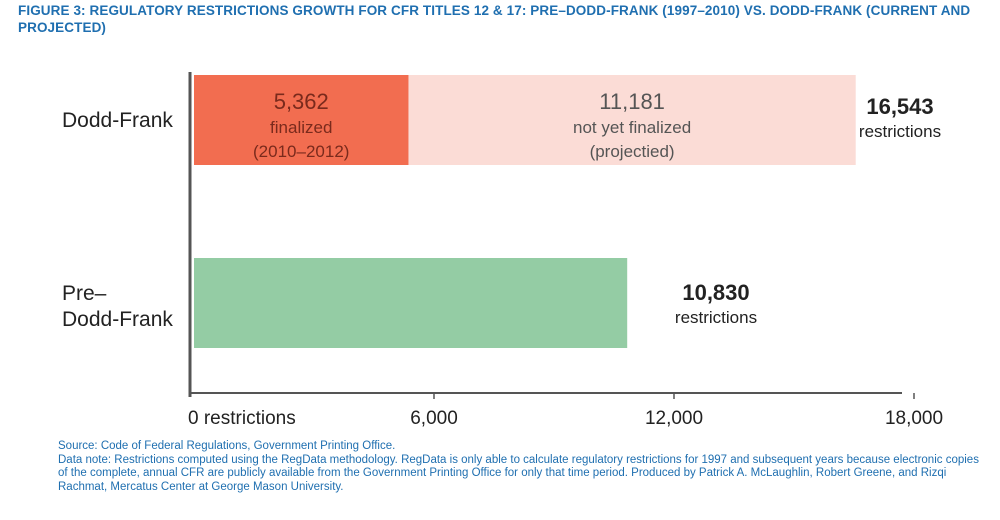 The width and height of the screenshot is (1000, 520). Describe the element at coordinates (899, 106) in the screenshot. I see `total-value-label: 16,543` at that location.